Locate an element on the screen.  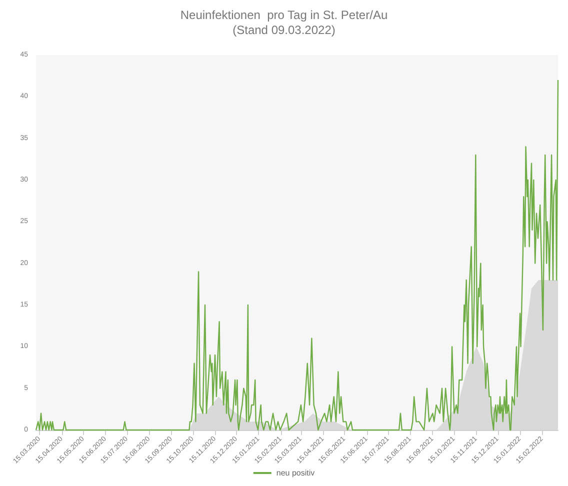
chart-title: Neuinfektionen pro Tag in St. Peter/Au is located at coordinates (284, 15).